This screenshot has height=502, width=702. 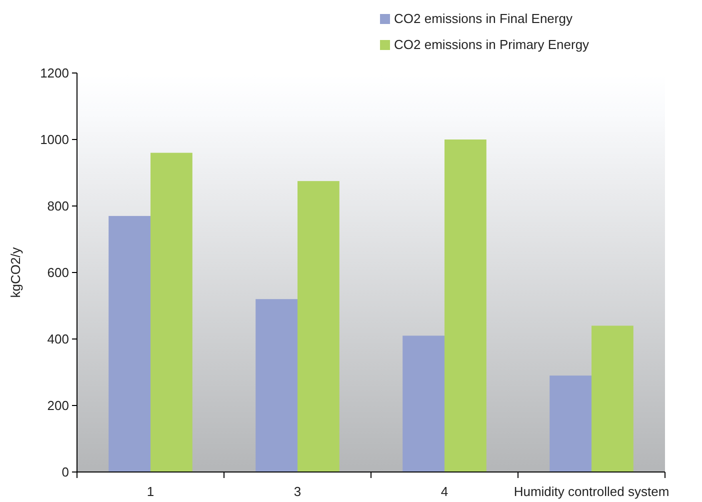 What do you see at coordinates (54, 73) in the screenshot?
I see `y-tick-label: 1200` at bounding box center [54, 73].